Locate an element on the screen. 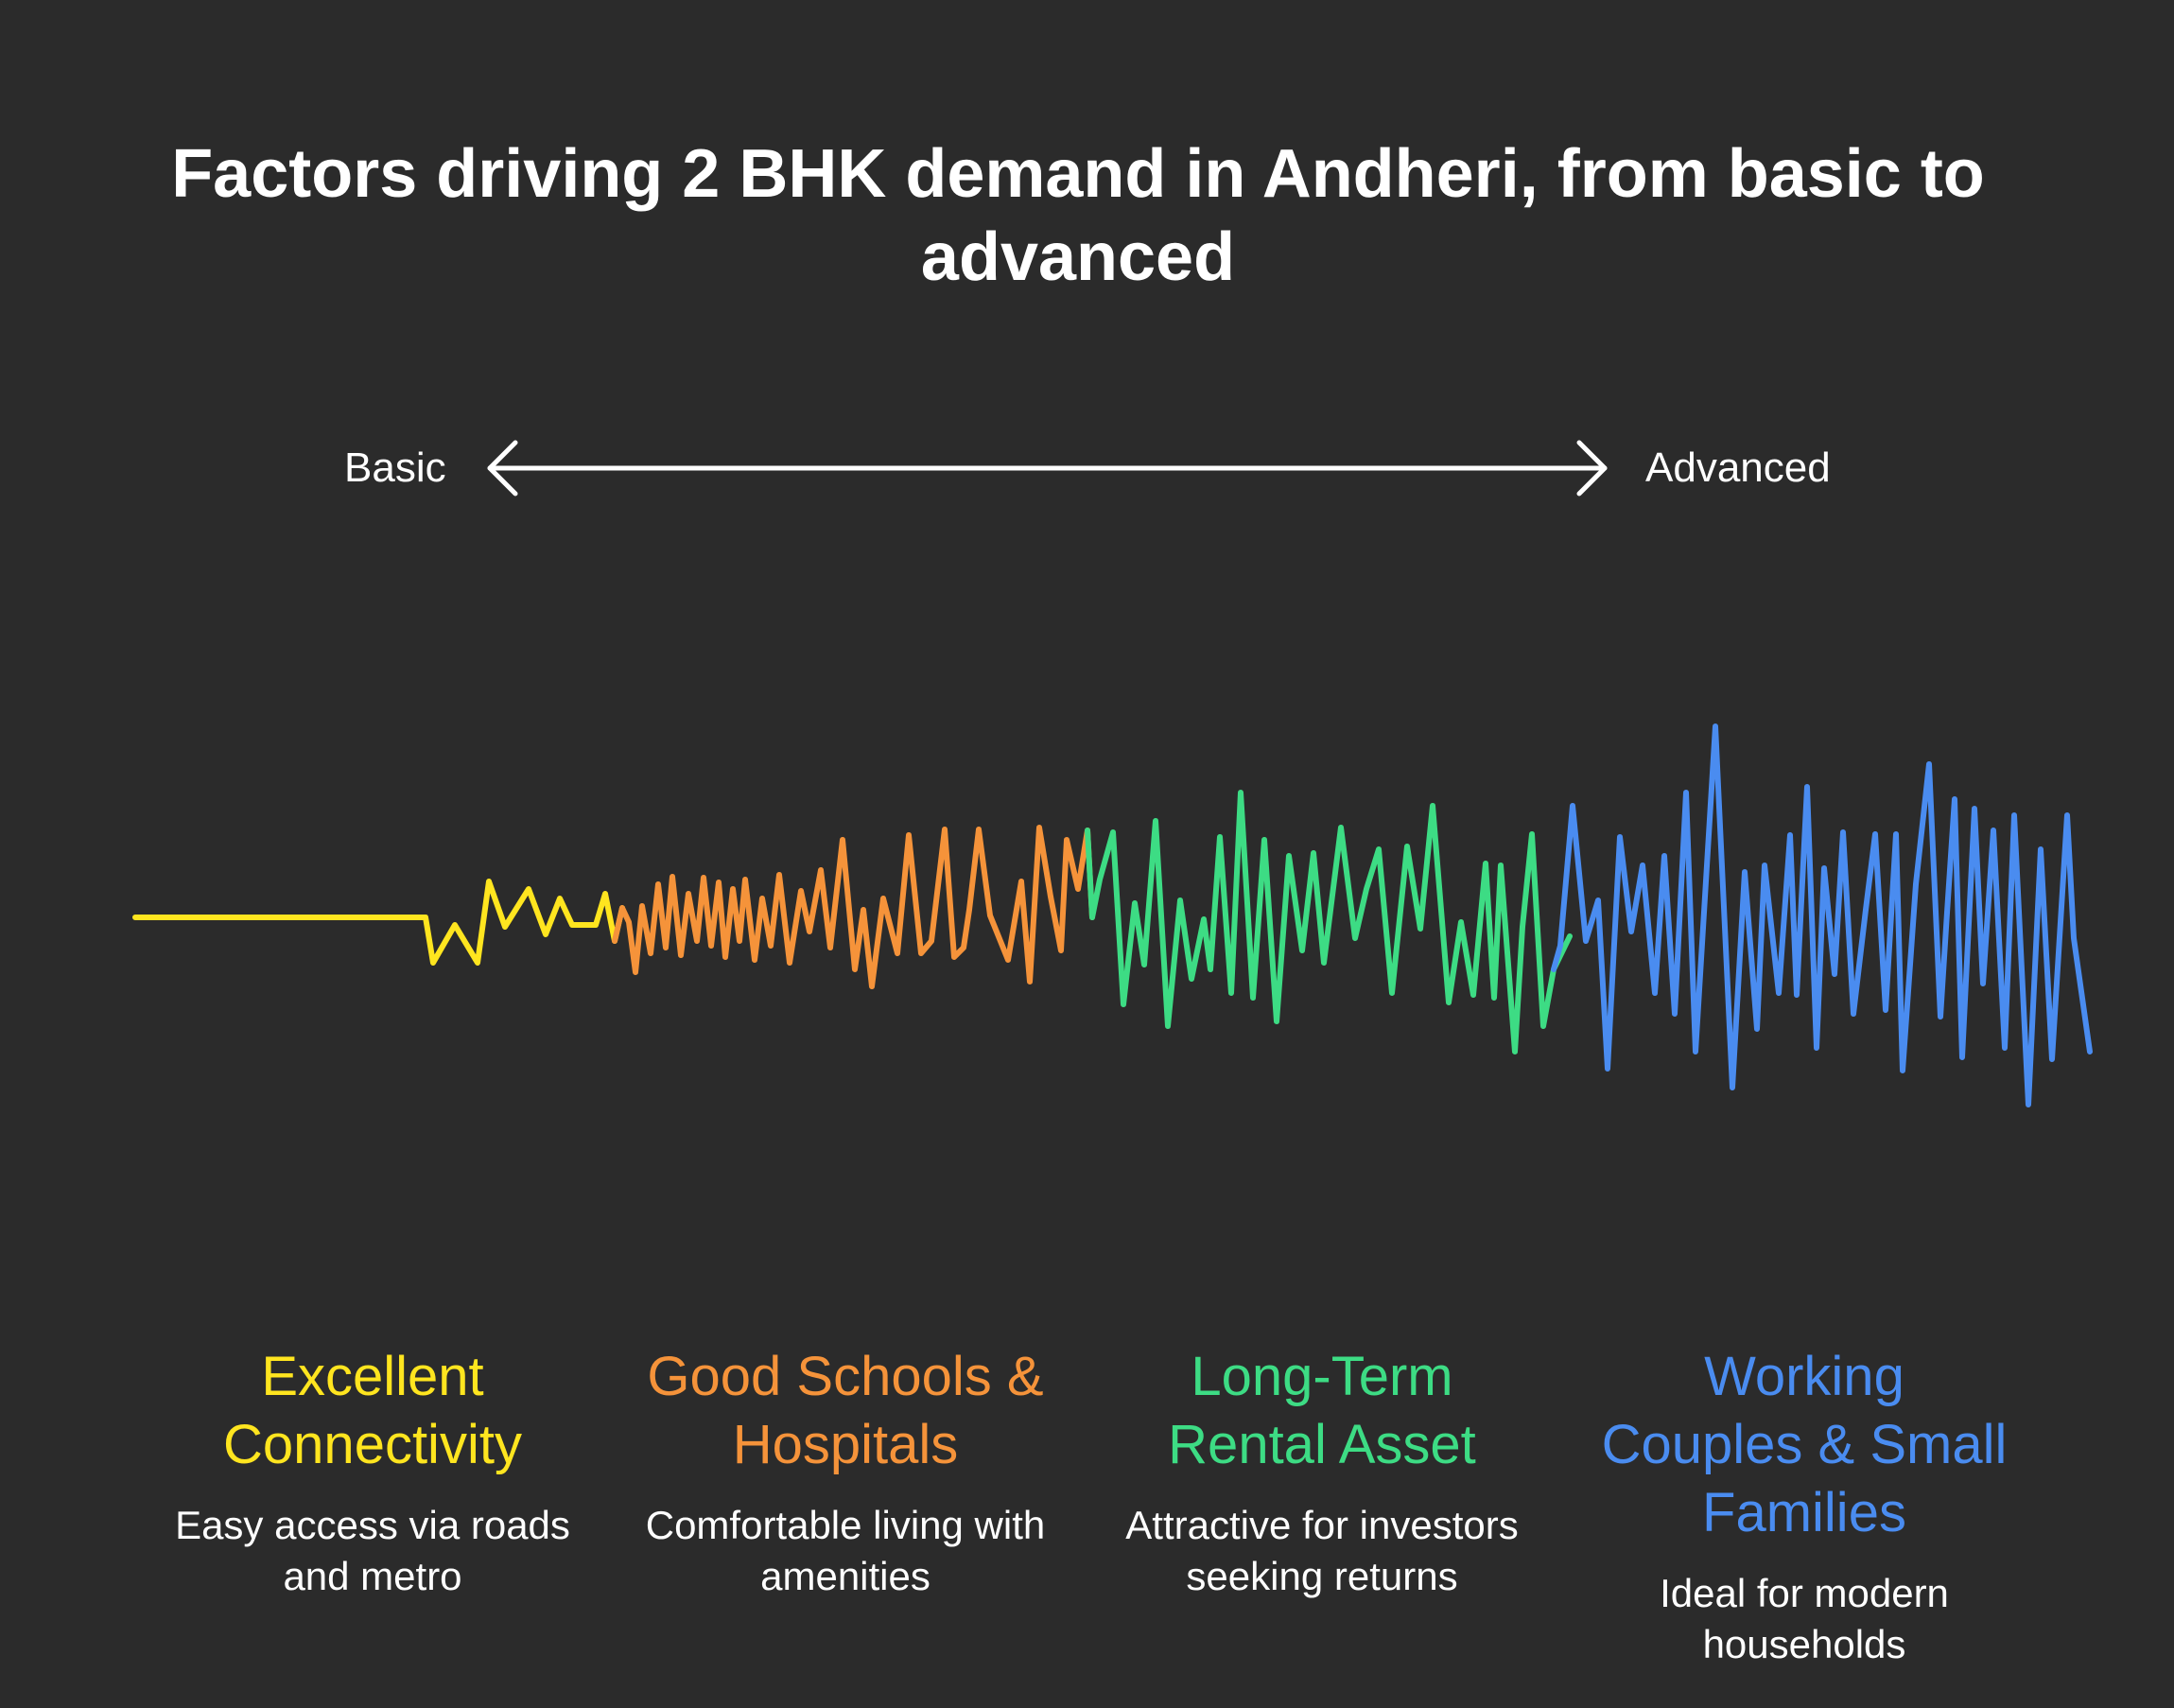 The width and height of the screenshot is (2174, 1708). wave-segment-families is located at coordinates (1822, 915).